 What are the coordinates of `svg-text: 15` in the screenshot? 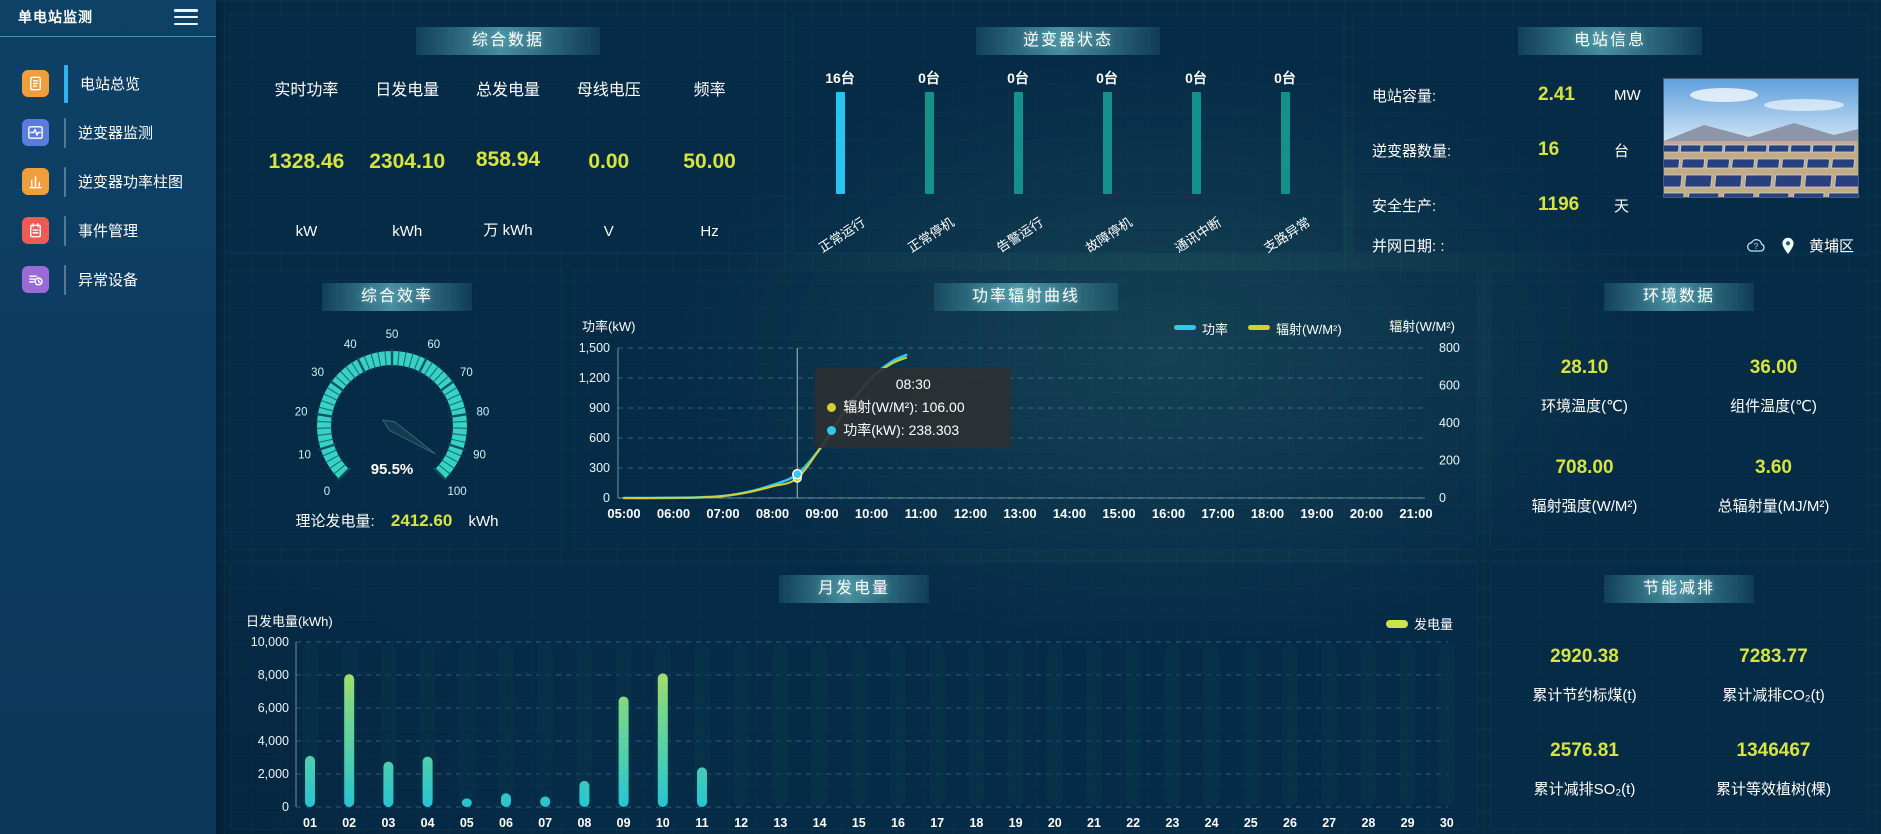 It's located at (859, 823).